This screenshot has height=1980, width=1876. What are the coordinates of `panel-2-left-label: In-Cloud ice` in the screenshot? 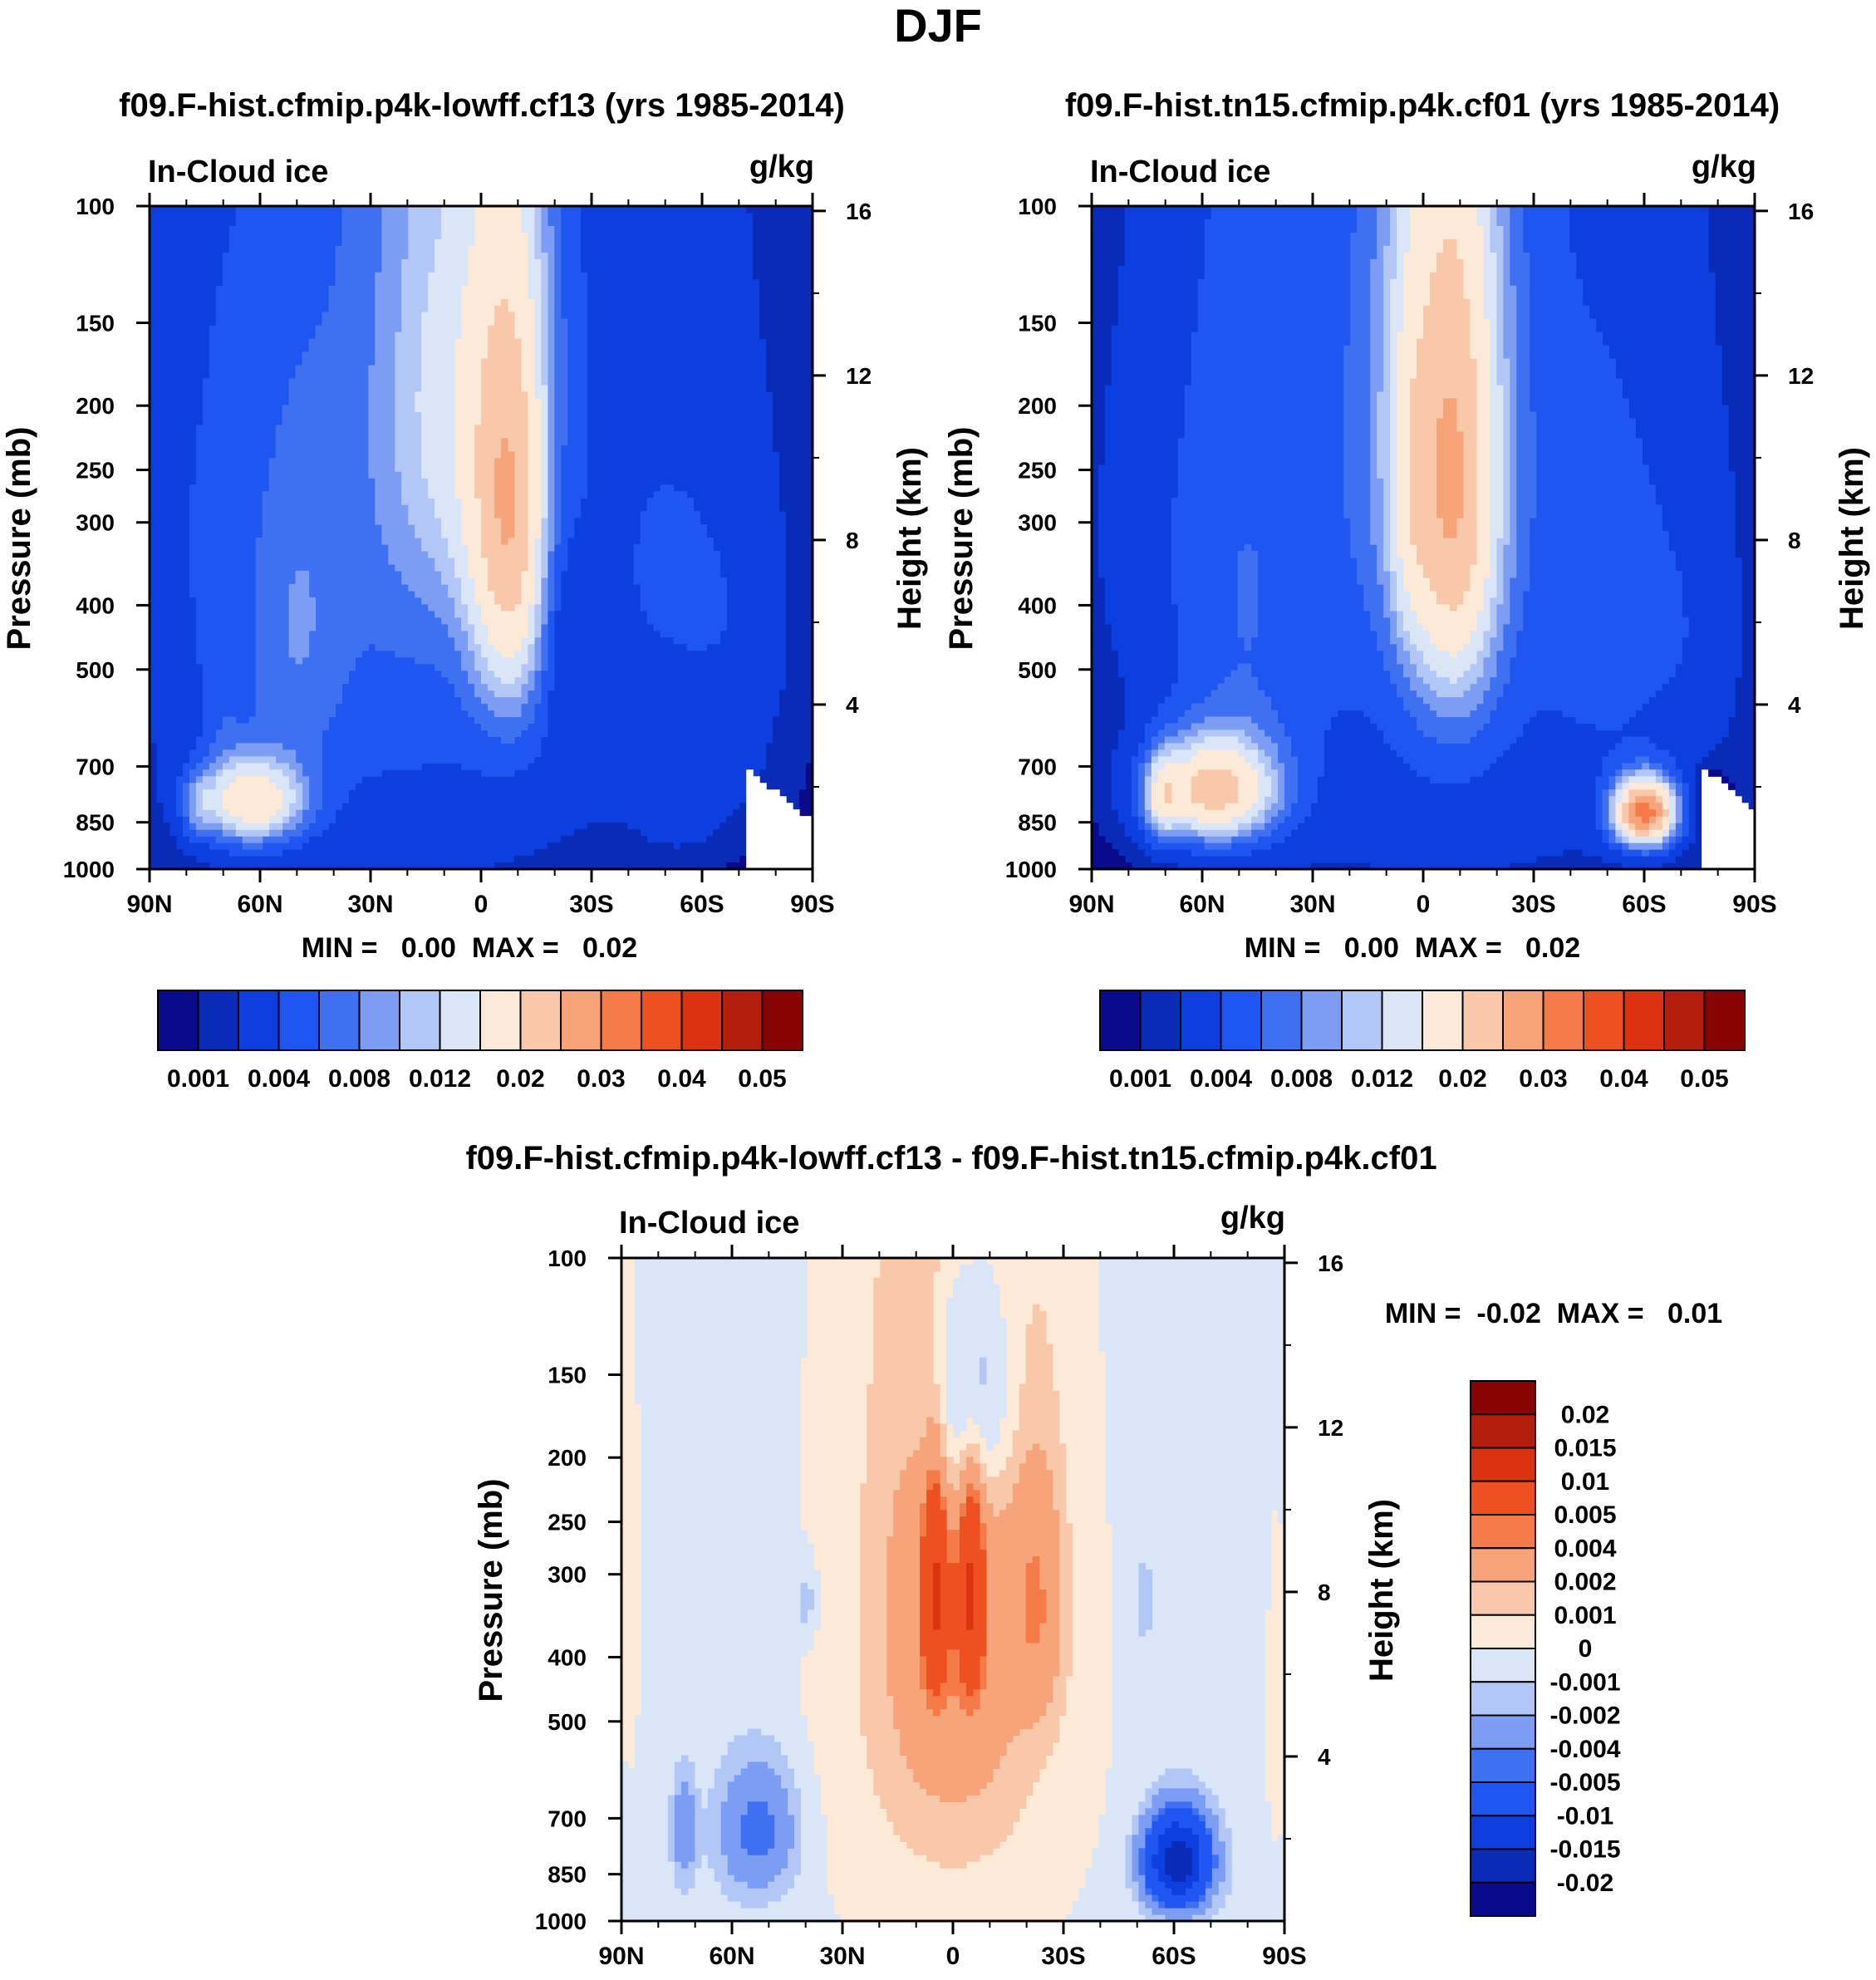 It's located at (1180, 172).